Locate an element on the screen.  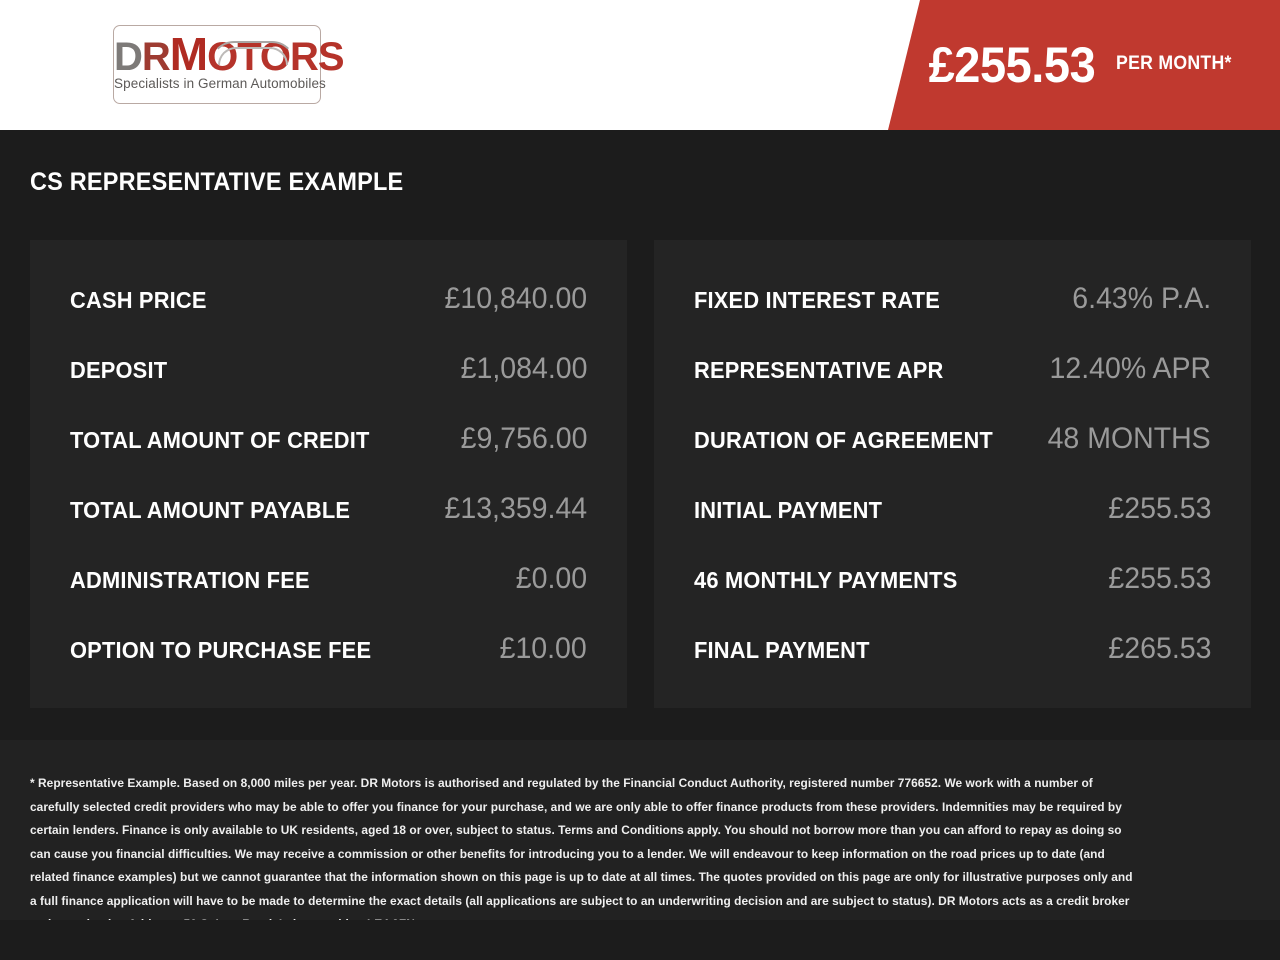
table-row: FIXED INTEREST RATE 6.43% P.A. is located at coordinates (952, 317).